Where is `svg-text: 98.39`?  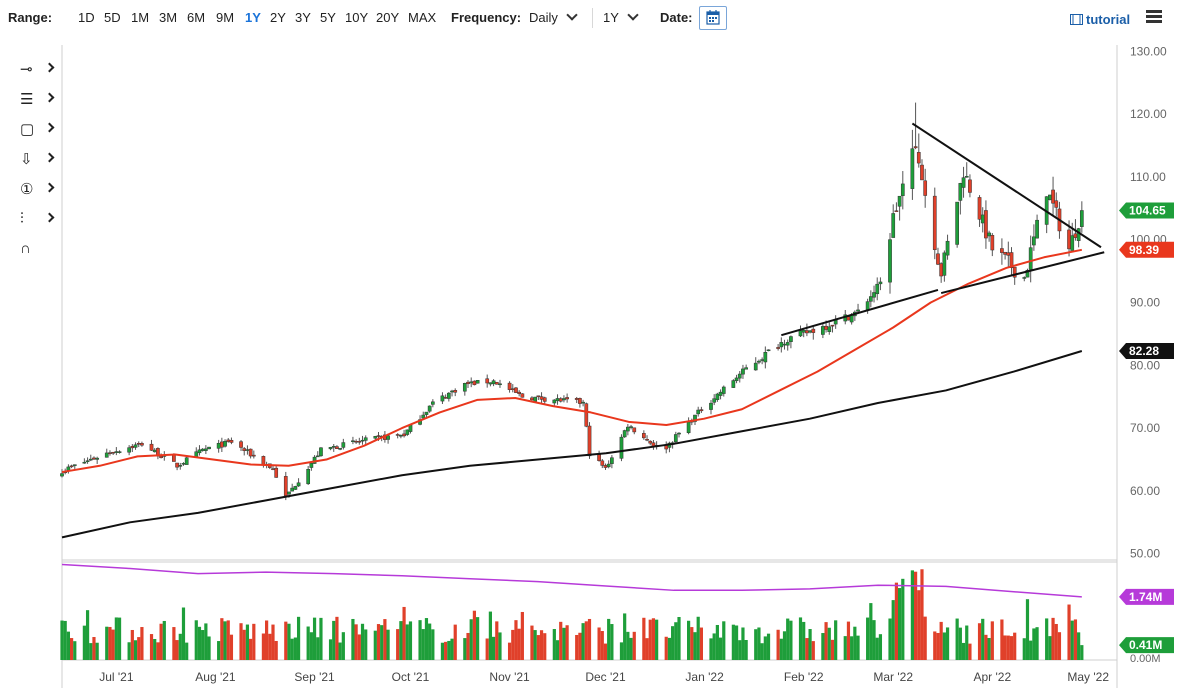 svg-text: 98.39 is located at coordinates (1144, 250).